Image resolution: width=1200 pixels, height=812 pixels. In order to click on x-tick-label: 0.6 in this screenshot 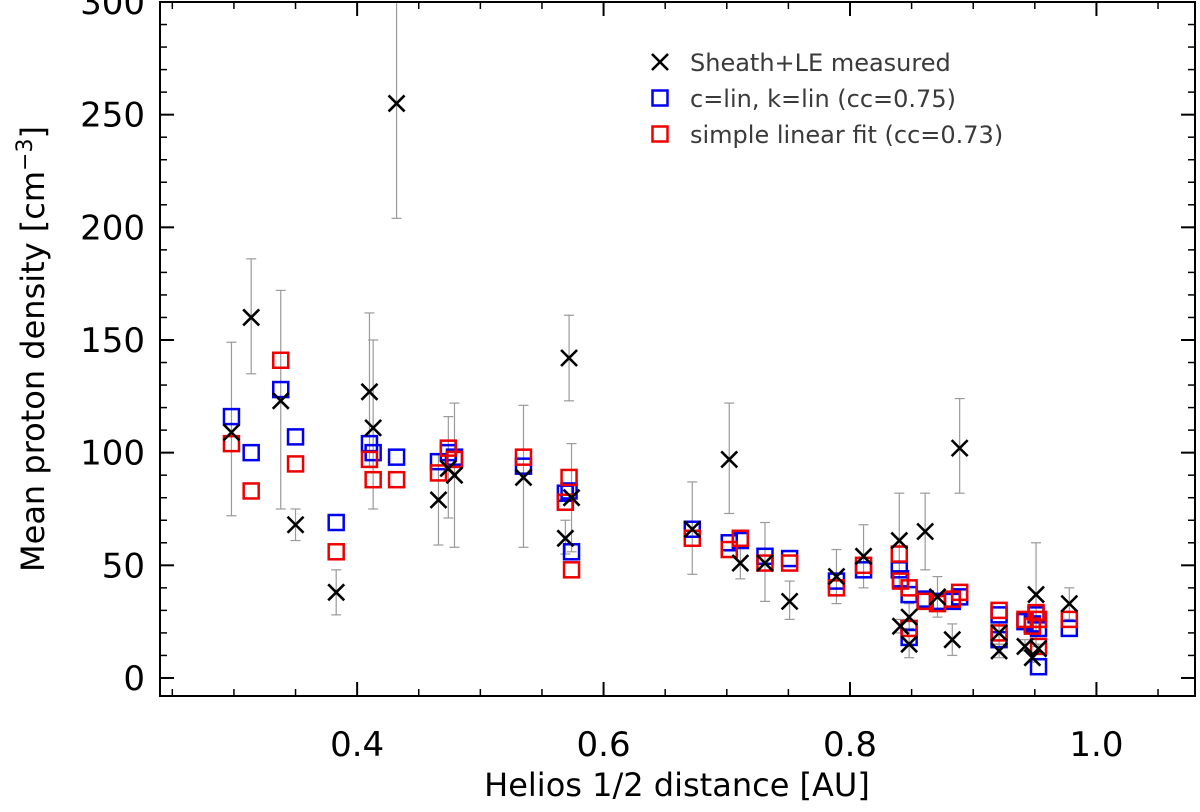, I will do `click(604, 745)`.